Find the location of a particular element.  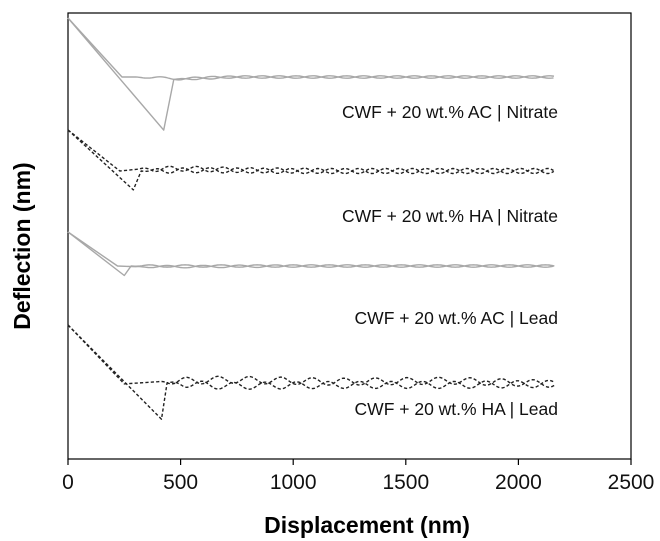

x-tick-label: 1500 is located at coordinates (405, 482).